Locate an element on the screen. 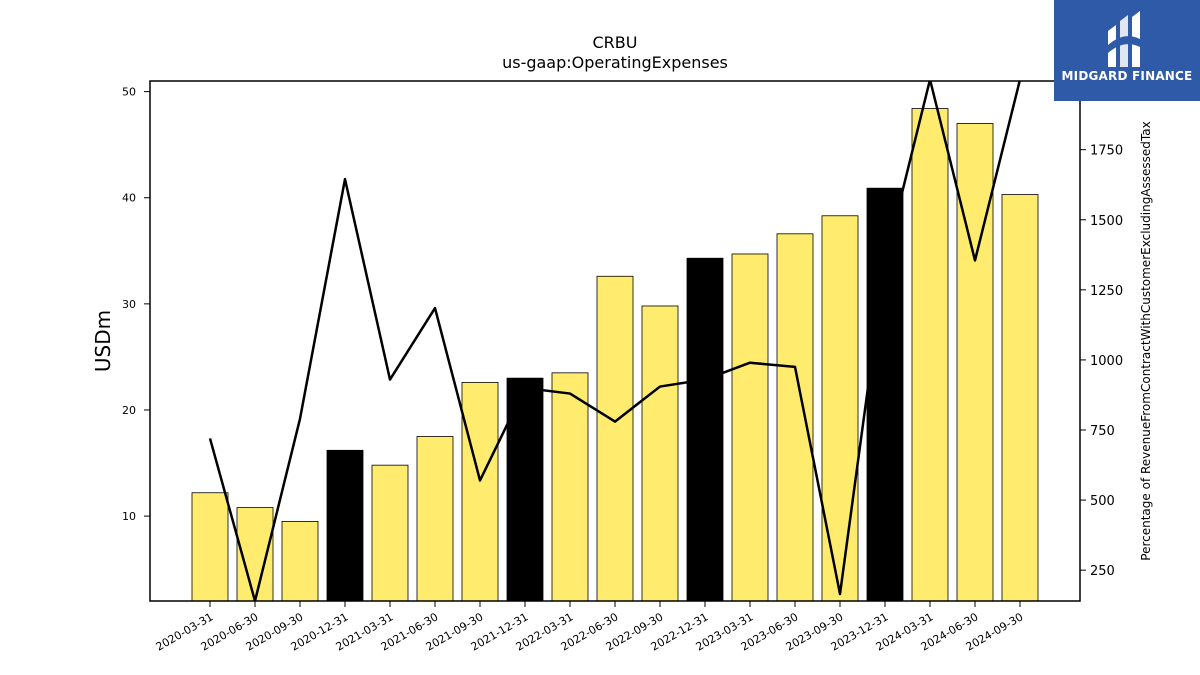 The image size is (1200, 675). y-tick-label: 30 is located at coordinates (129, 304).